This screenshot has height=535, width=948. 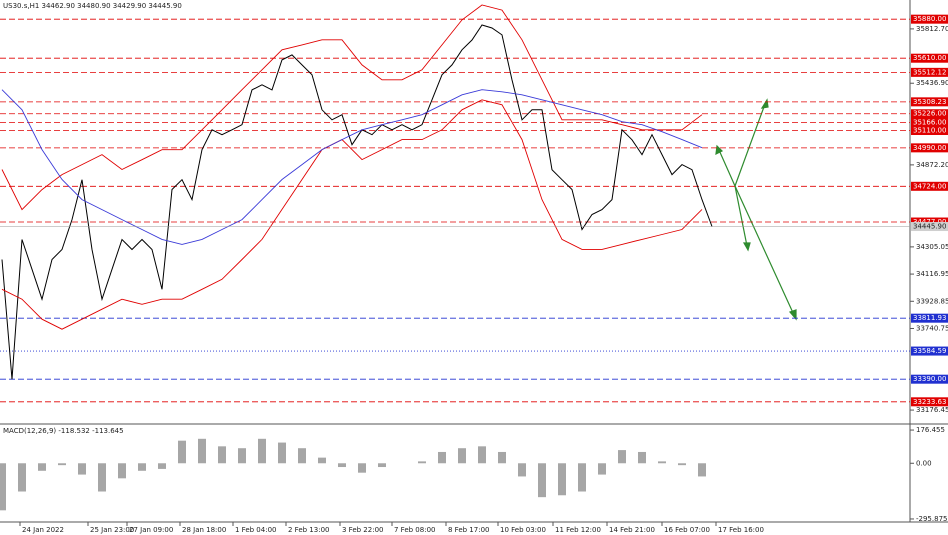 I want to click on level-label: 35110.00, so click(x=929, y=131).